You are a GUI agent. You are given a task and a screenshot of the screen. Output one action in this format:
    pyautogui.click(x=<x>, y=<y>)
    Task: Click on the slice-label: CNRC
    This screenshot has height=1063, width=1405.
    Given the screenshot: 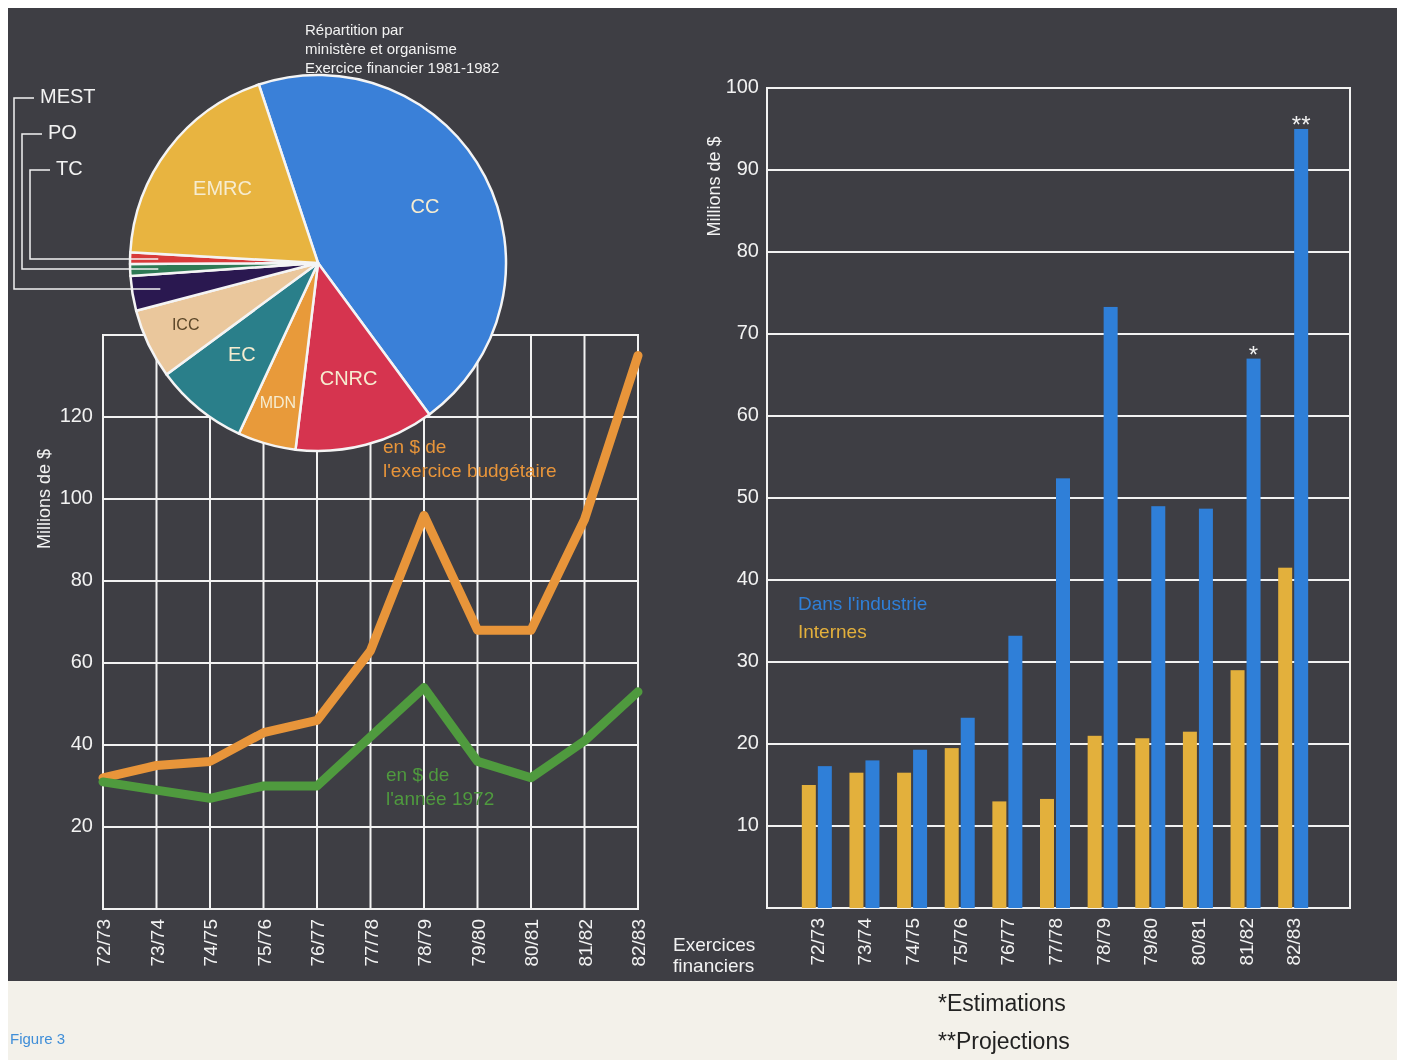 What is the action you would take?
    pyautogui.click(x=348, y=377)
    